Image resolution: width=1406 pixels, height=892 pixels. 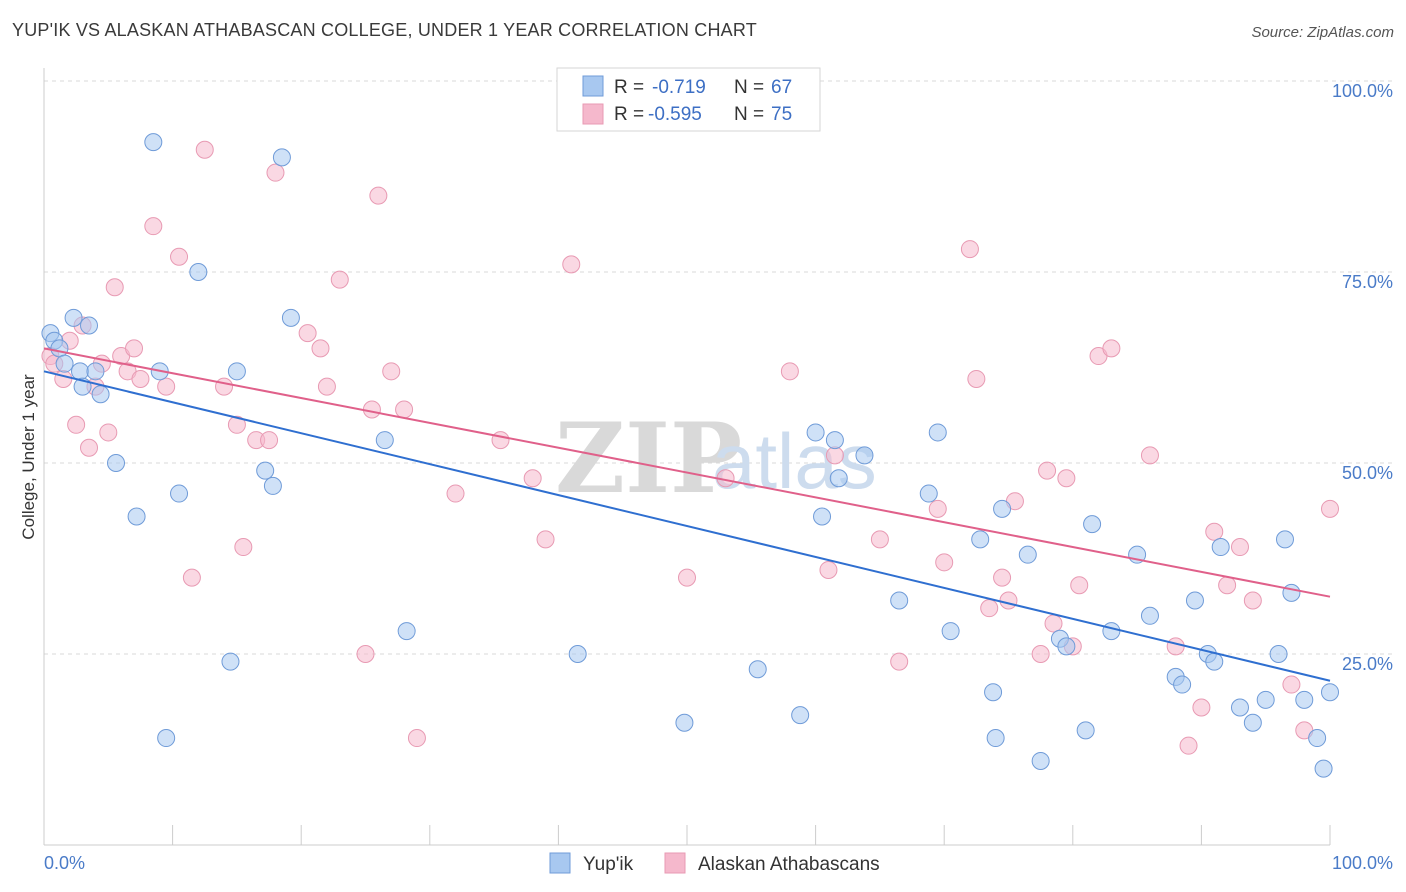 I want to click on legend-r-label-athabascan: R =, so click(x=629, y=114).